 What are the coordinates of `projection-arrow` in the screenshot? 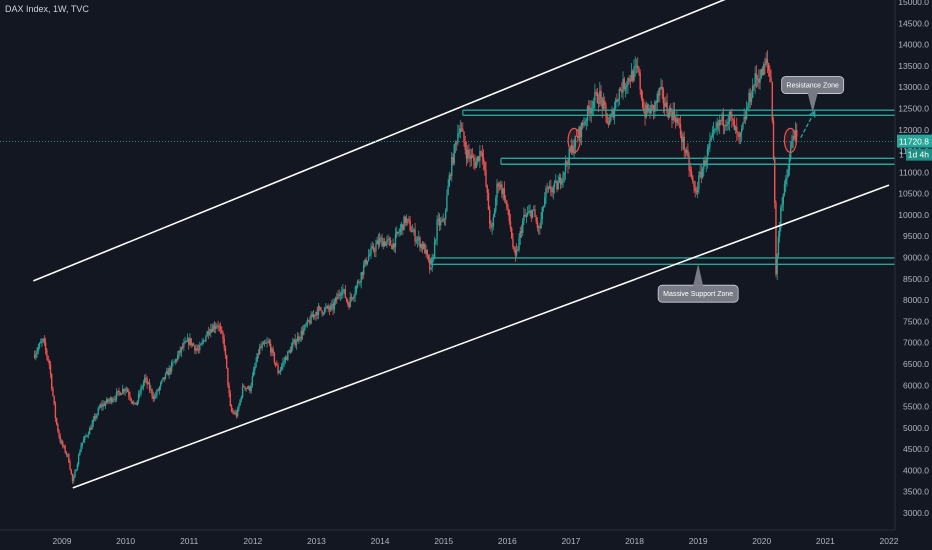 It's located at (808, 124).